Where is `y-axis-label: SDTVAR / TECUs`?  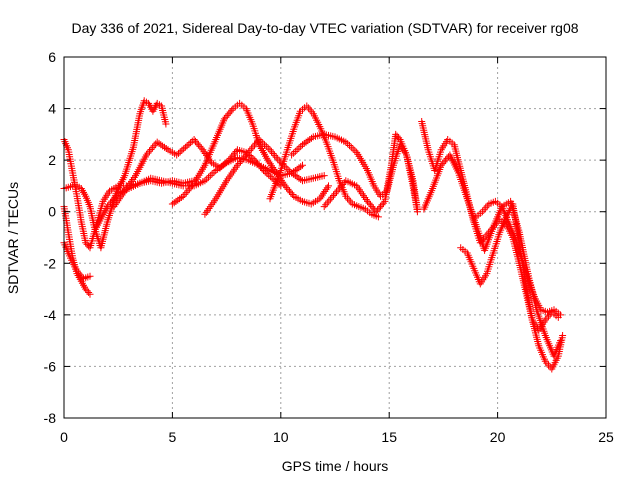 y-axis-label: SDTVAR / TECUs is located at coordinates (13, 238).